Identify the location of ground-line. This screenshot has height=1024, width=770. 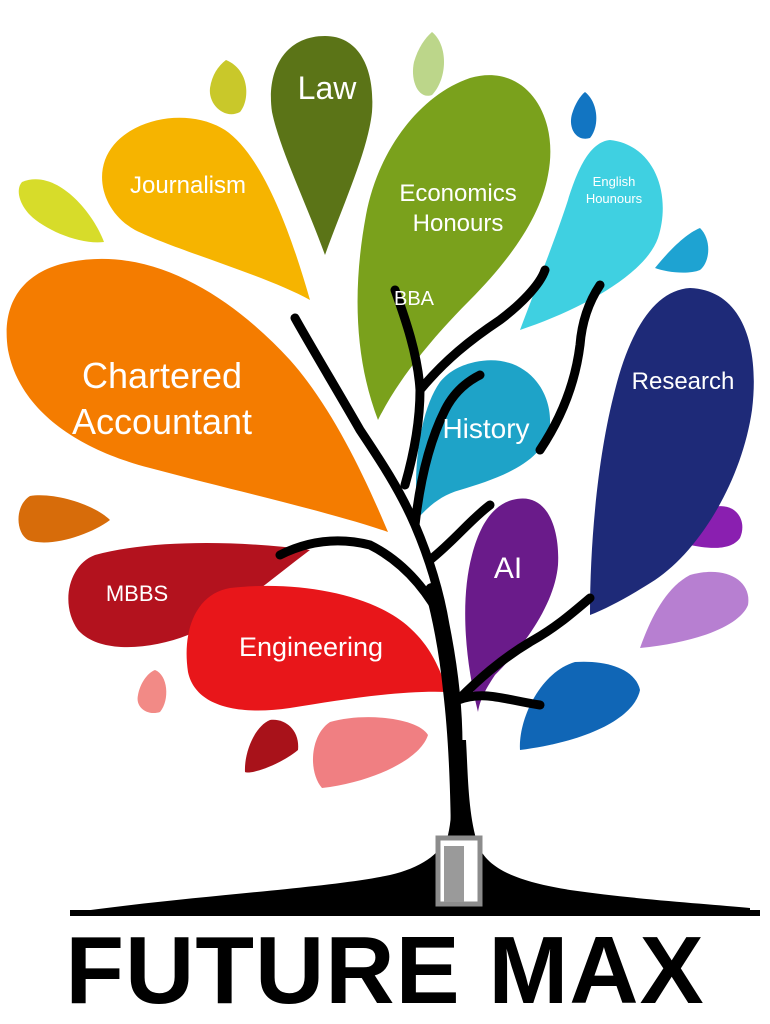
(415, 913).